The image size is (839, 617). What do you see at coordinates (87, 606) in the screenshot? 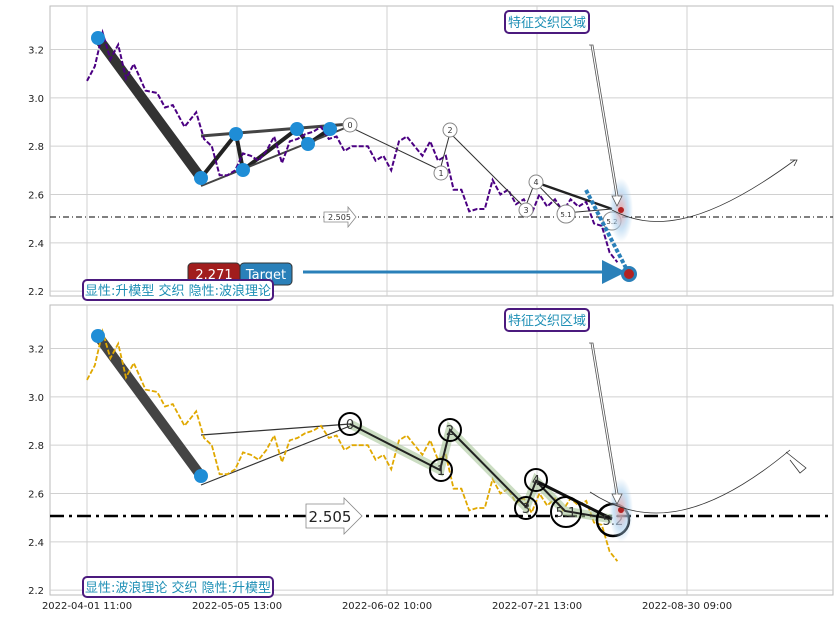
I see `x-tick-label: 2022-04-01 11:00` at bounding box center [87, 606].